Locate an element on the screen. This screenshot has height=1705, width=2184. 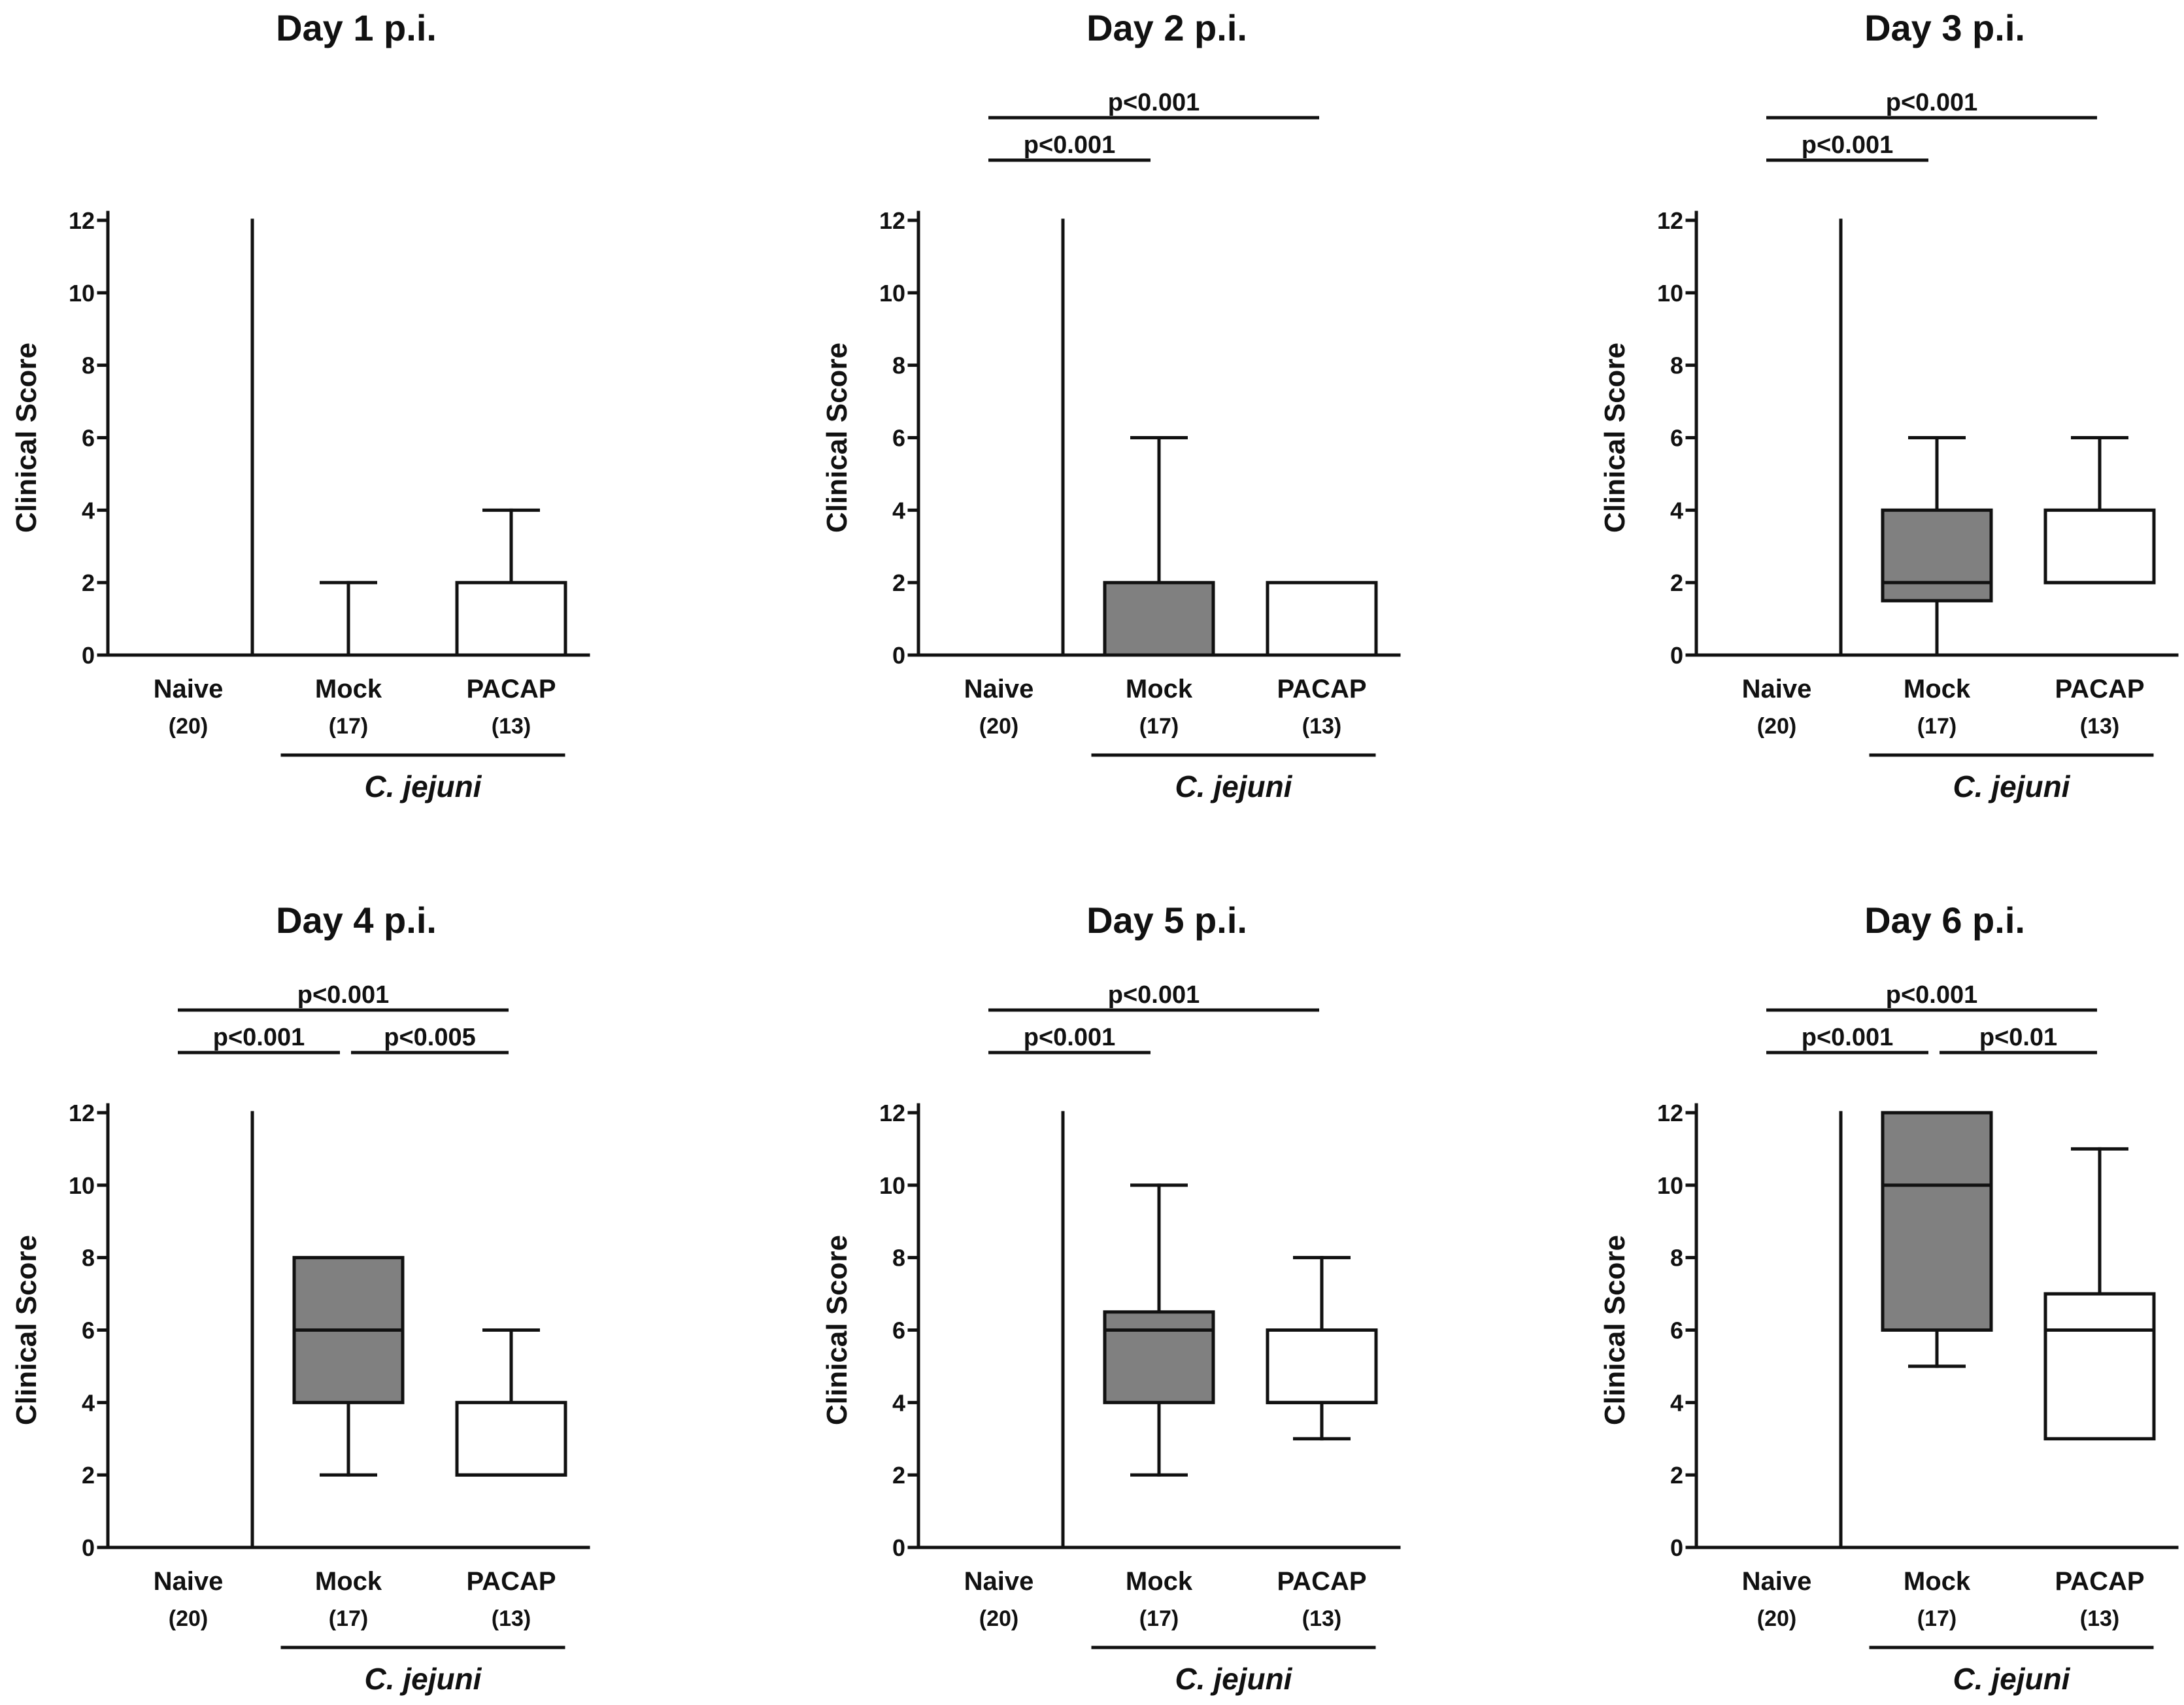
significance-label: p<0.01 is located at coordinates (2018, 1037).